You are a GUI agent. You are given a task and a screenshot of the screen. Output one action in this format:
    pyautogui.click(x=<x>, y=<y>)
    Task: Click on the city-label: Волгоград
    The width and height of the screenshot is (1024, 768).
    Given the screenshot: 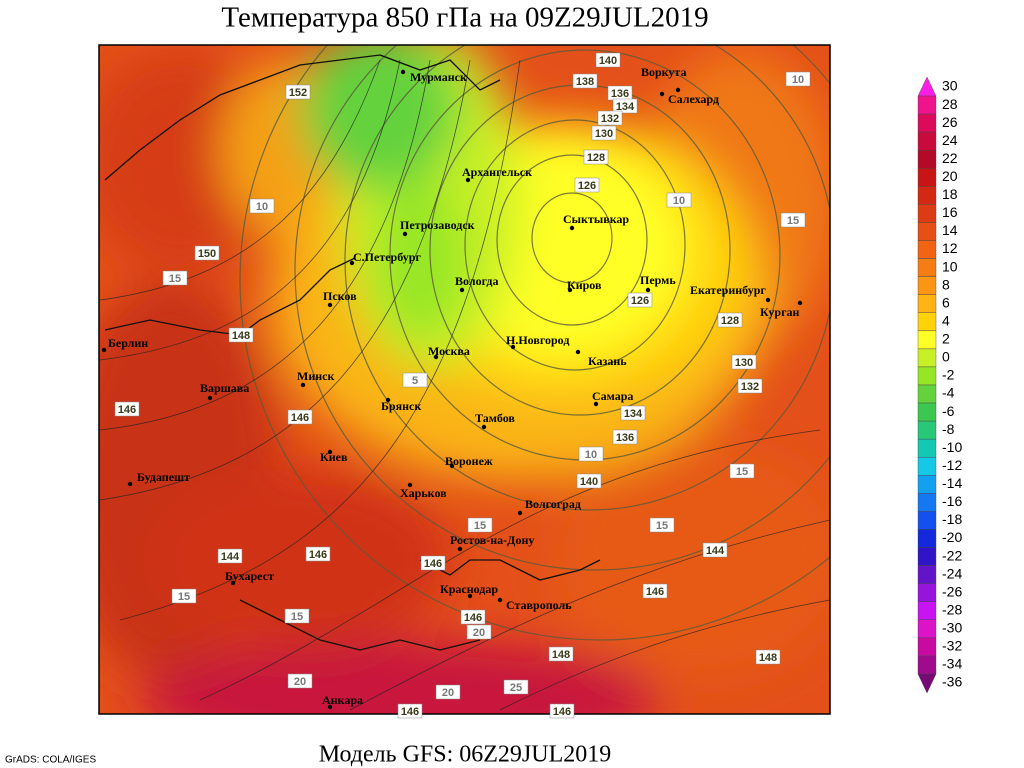 What is the action you would take?
    pyautogui.click(x=553, y=504)
    